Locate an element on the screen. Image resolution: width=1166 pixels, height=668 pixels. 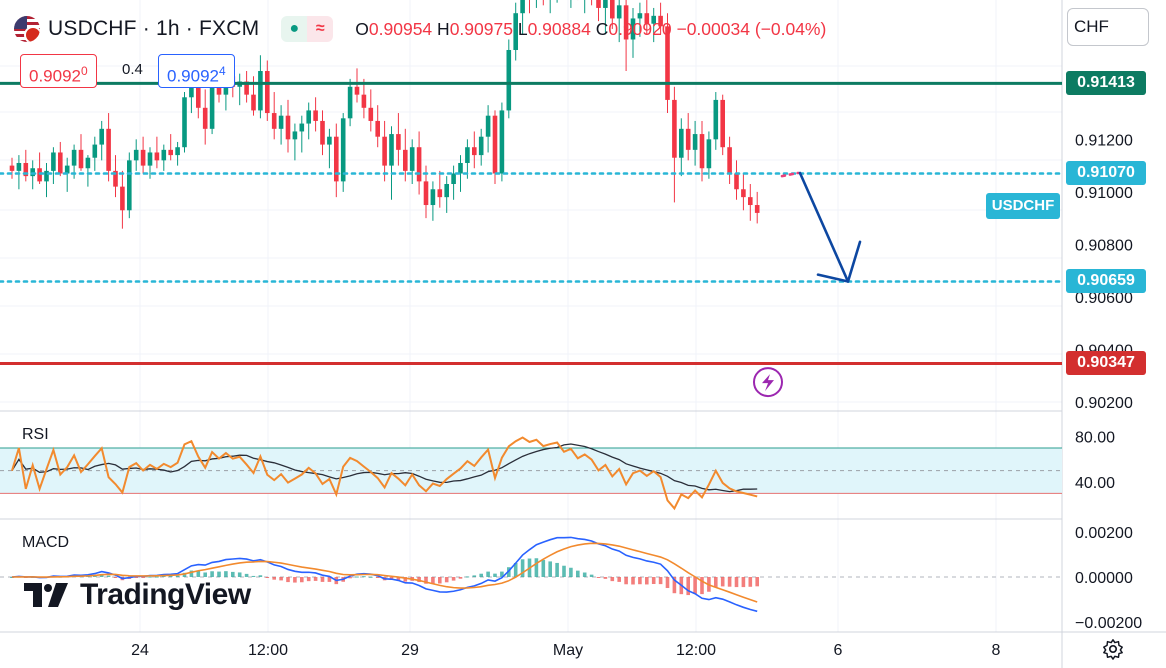
wave-icon: ≈ is located at coordinates (320, 29).